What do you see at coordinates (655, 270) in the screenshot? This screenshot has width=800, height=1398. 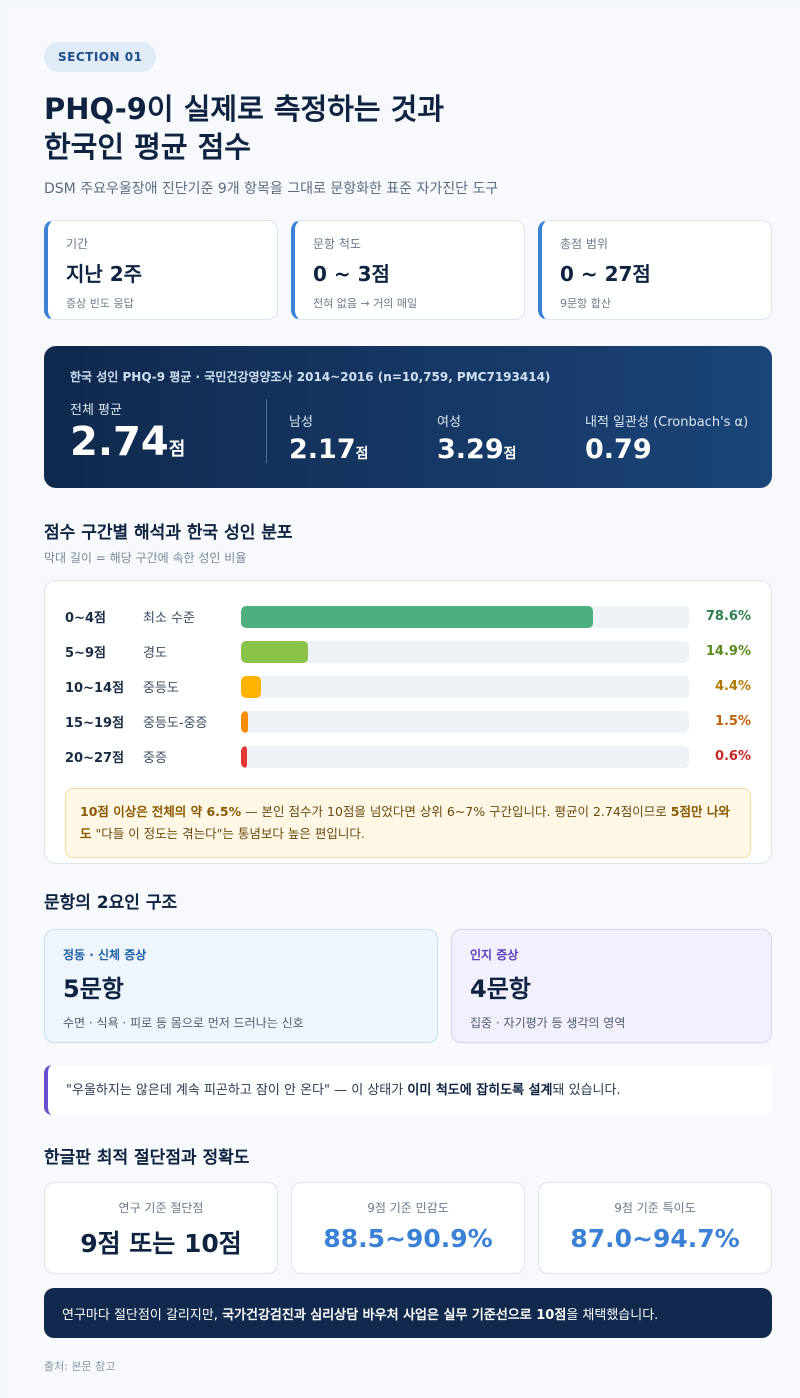 I see `info-card-range: 총점 범위 0 ~ 27점 9문항 합산` at bounding box center [655, 270].